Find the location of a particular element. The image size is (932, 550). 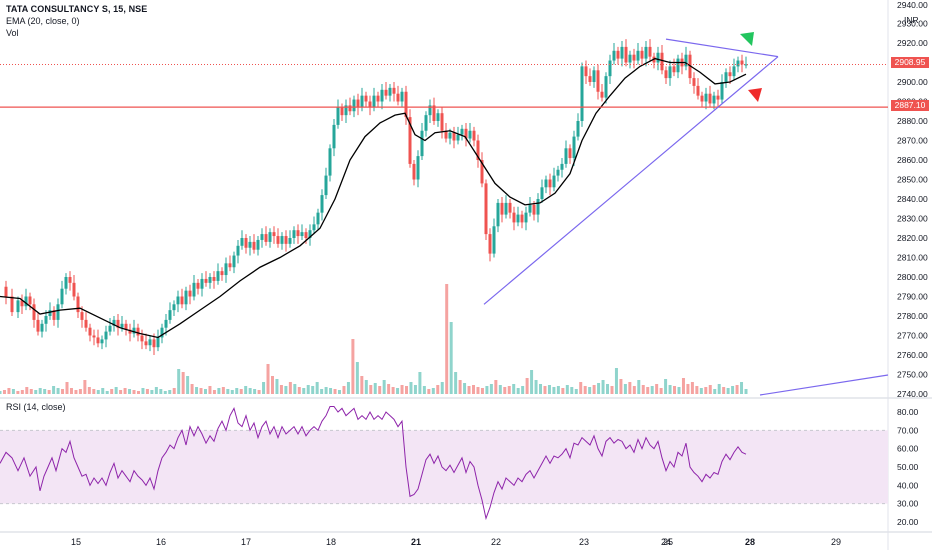

price-tick-label: 2770.00 is located at coordinates (912, 336).